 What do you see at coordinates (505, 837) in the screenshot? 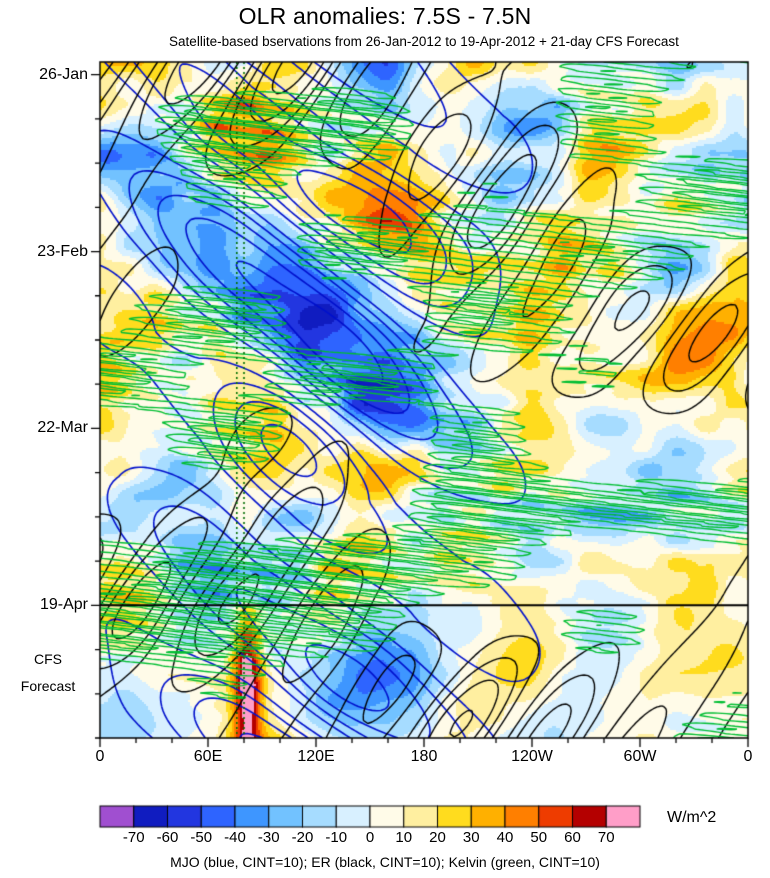
I see `colorbar-tick-label: 40` at bounding box center [505, 837].